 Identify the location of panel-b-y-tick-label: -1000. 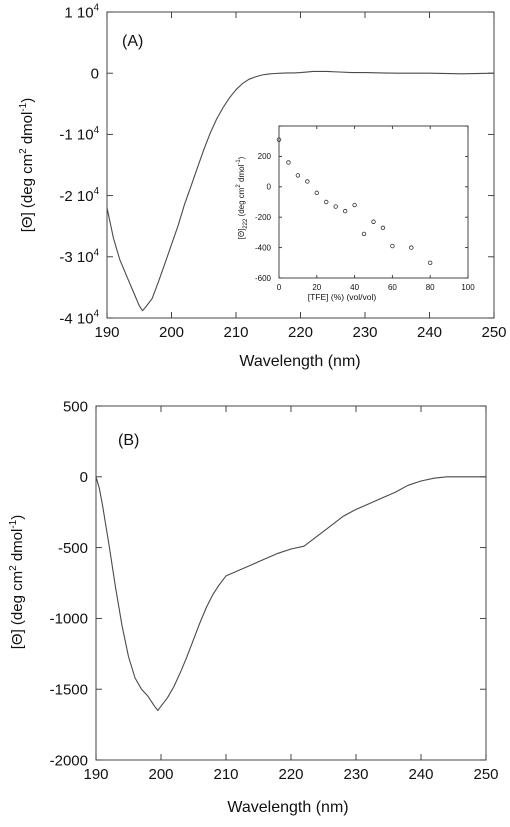
(69, 619).